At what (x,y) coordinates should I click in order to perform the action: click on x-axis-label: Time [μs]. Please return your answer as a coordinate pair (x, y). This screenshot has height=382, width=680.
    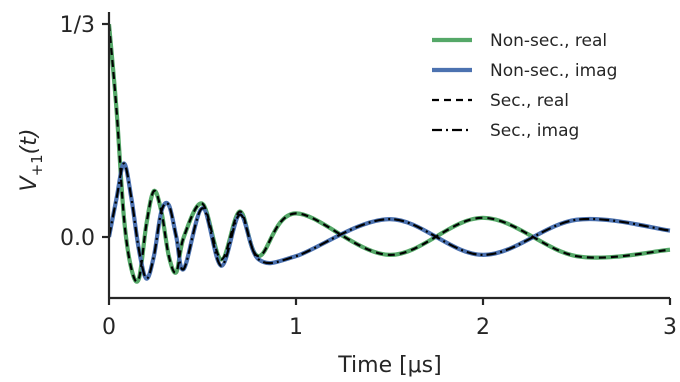
    Looking at the image, I should click on (389, 365).